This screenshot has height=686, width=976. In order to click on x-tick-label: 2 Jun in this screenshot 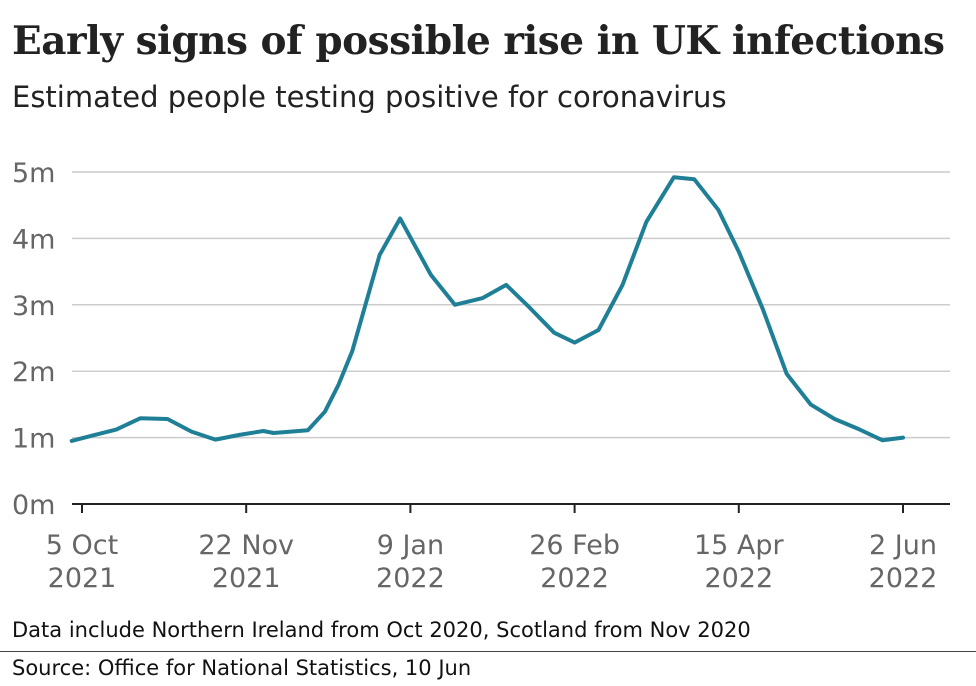, I will do `click(903, 545)`.